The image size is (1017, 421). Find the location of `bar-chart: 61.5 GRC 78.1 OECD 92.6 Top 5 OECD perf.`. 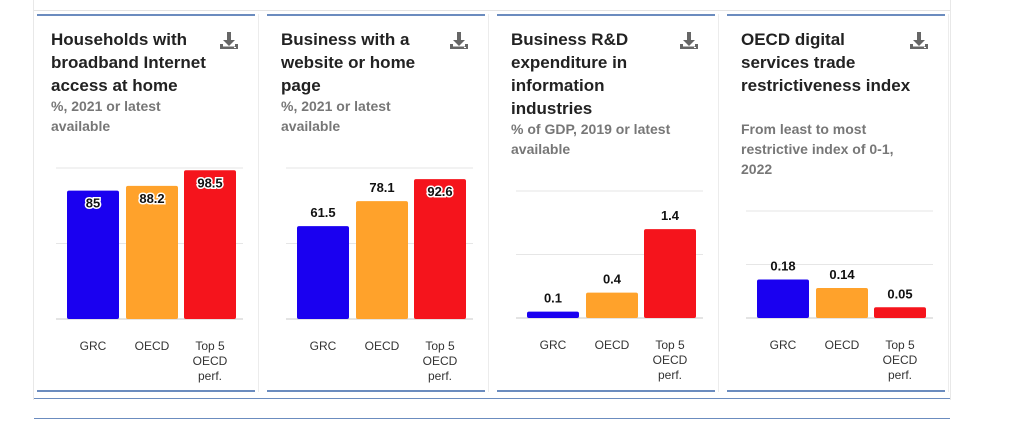

bar-chart: 61.5 GRC 78.1 OECD 92.6 Top 5 OECD perf. is located at coordinates (379, 275).